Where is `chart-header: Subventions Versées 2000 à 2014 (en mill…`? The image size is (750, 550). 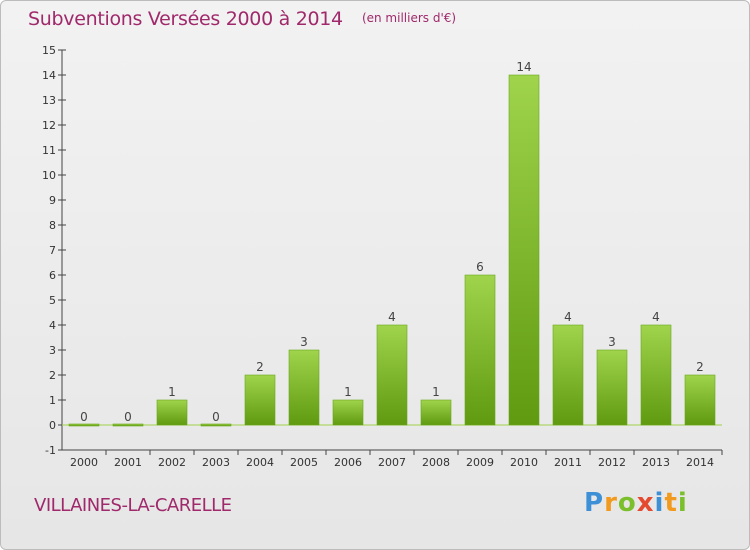
chart-header: Subventions Versées 2000 à 2014 (en mill… is located at coordinates (242, 19).